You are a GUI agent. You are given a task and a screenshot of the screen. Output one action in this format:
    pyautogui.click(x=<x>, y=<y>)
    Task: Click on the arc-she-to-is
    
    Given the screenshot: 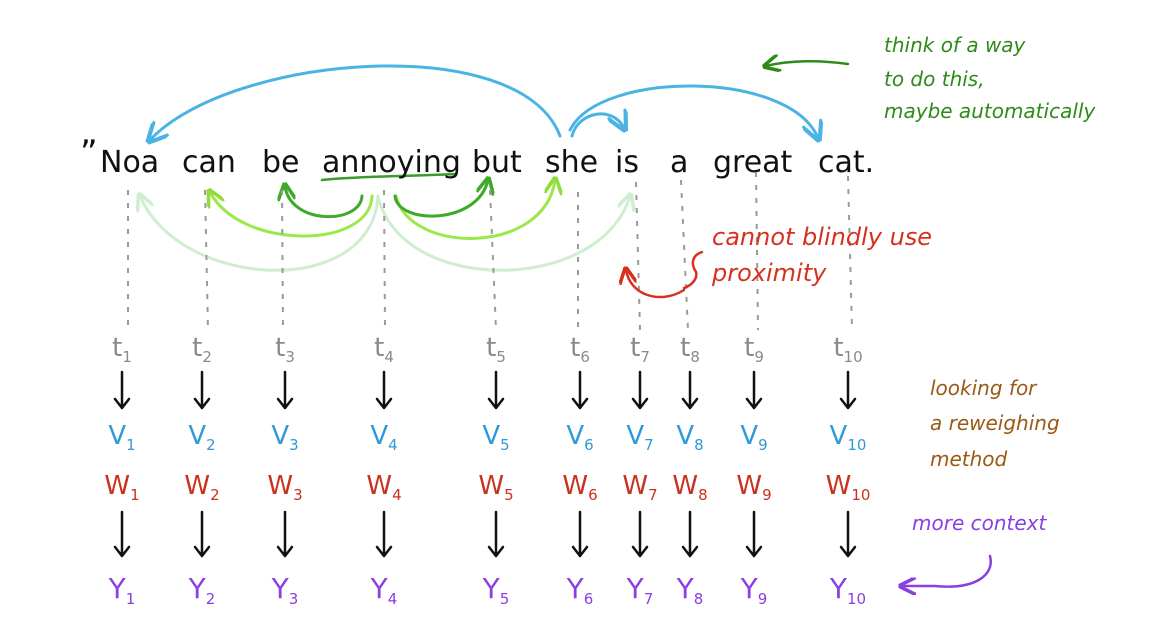 What is the action you would take?
    pyautogui.click(x=597, y=126)
    